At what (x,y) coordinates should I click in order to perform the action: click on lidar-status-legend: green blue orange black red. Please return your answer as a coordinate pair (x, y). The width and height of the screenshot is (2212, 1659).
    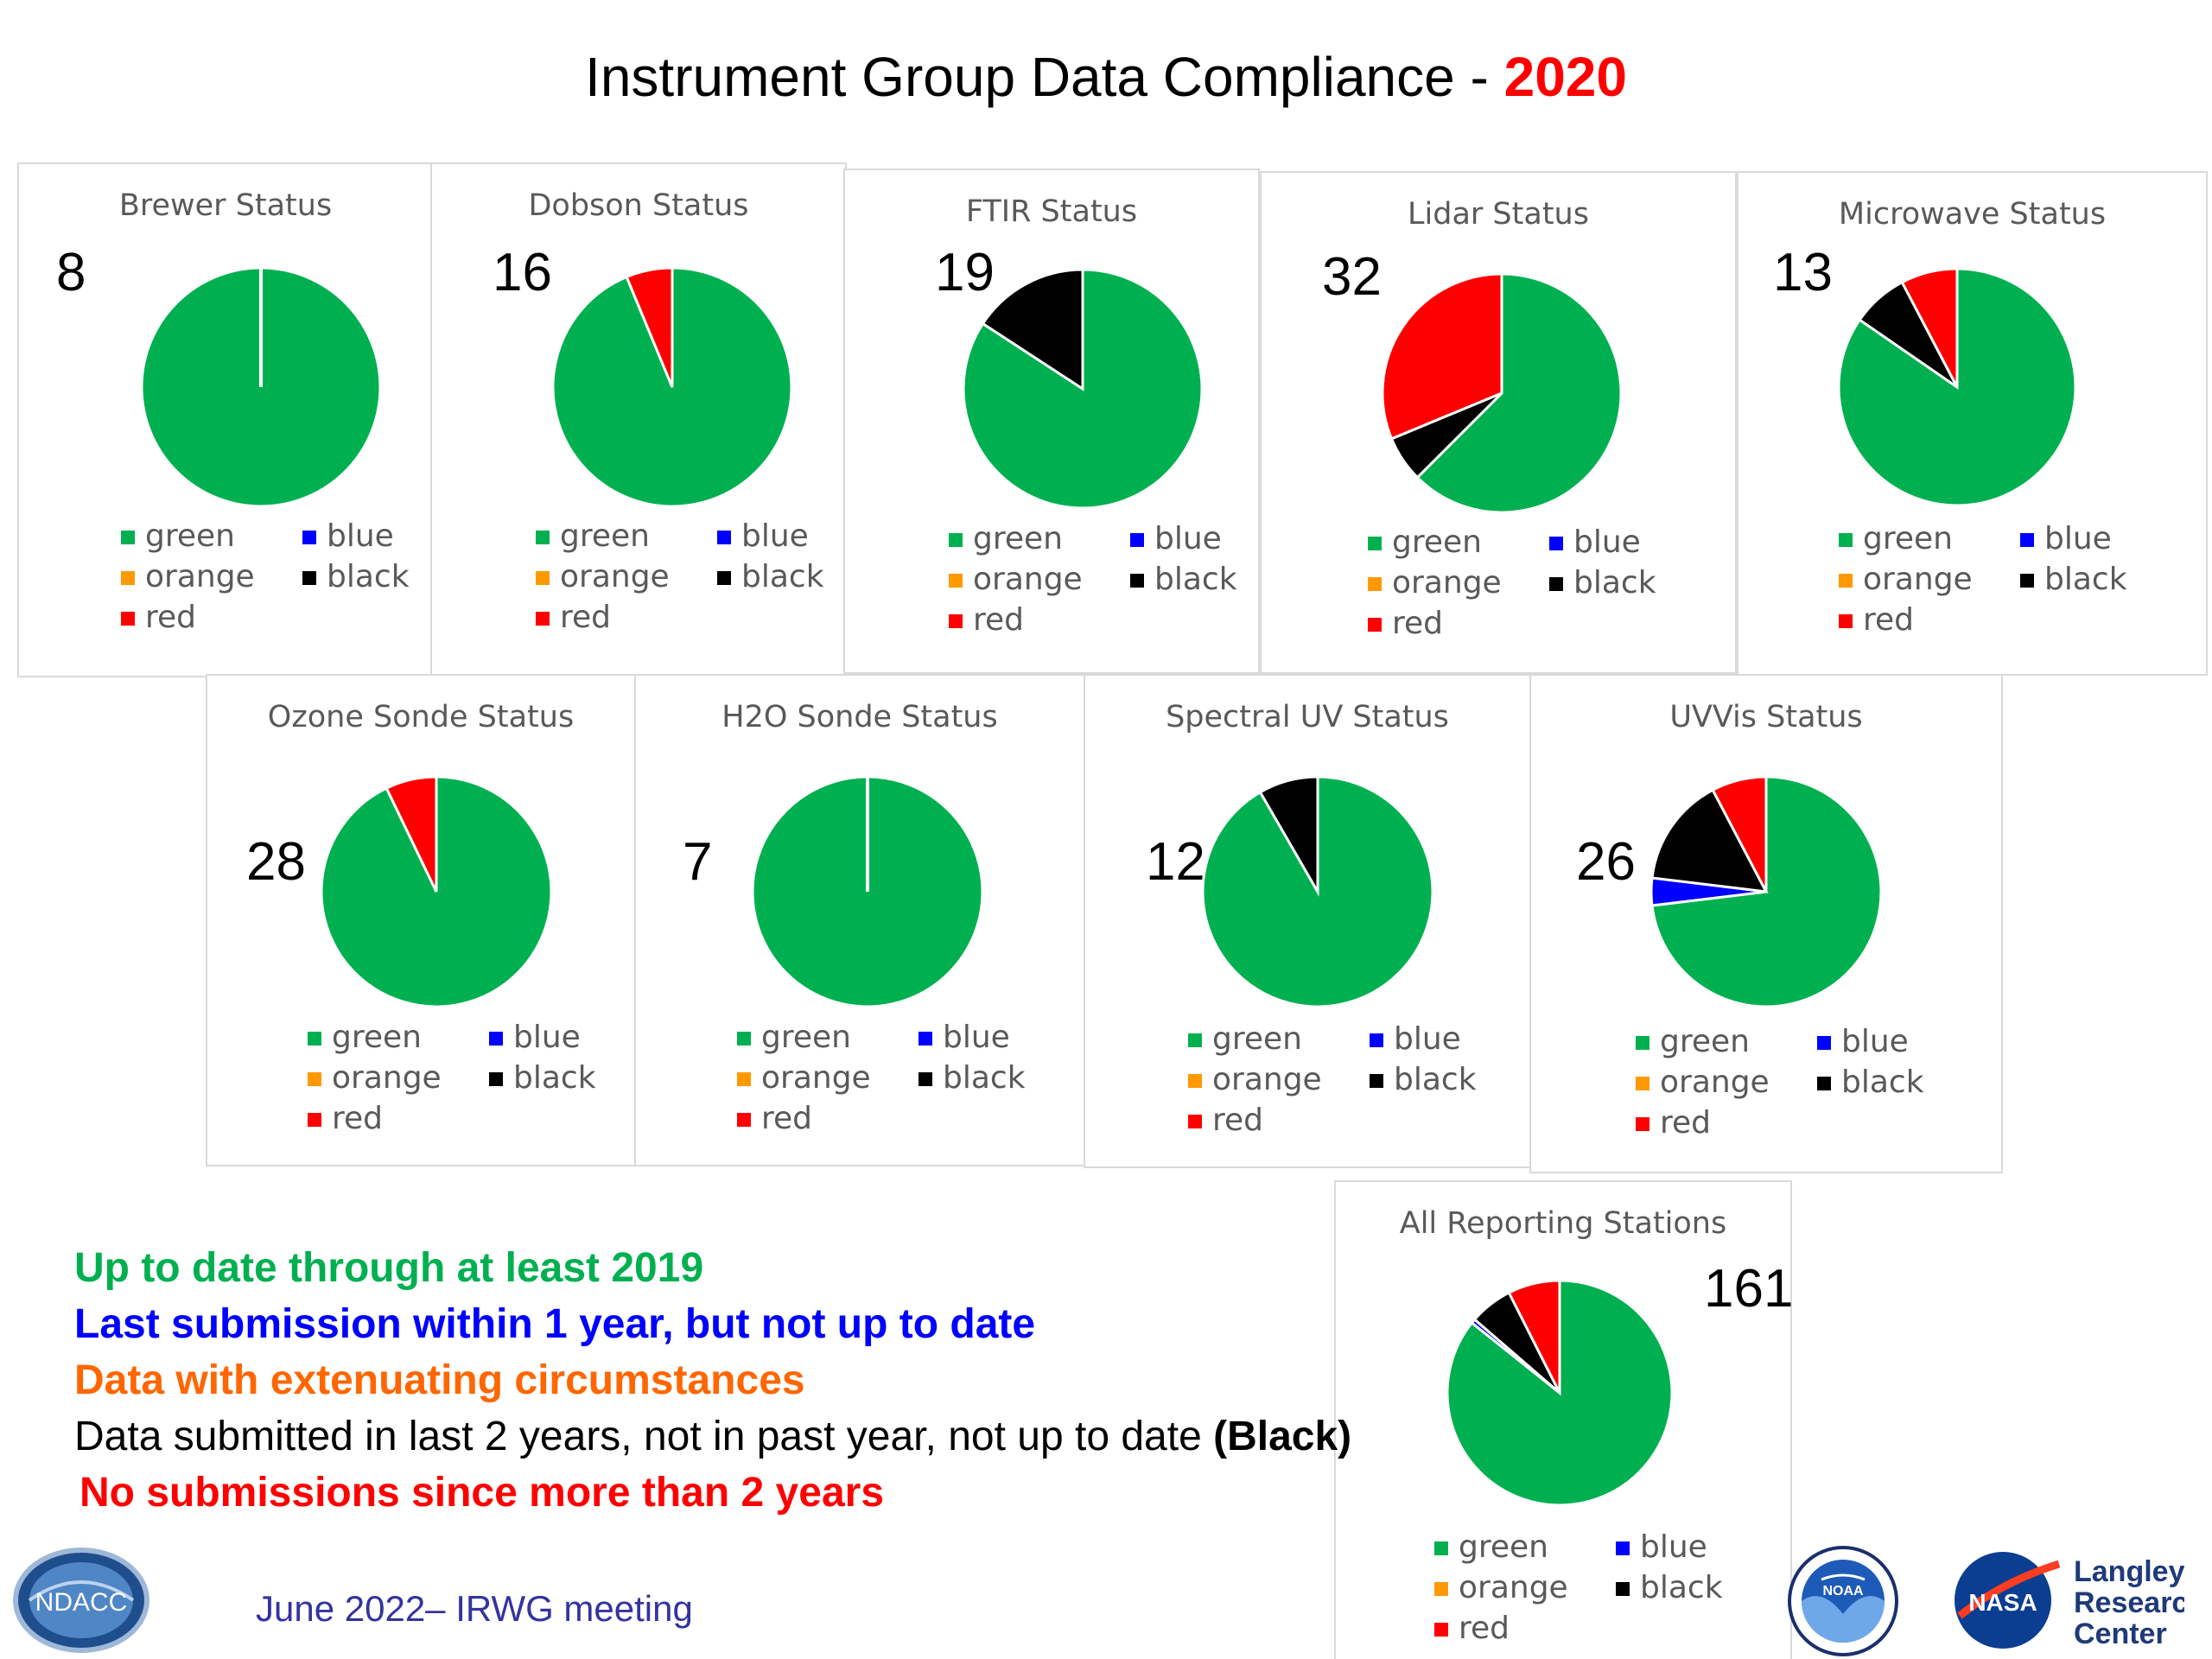
    Looking at the image, I should click on (1515, 589).